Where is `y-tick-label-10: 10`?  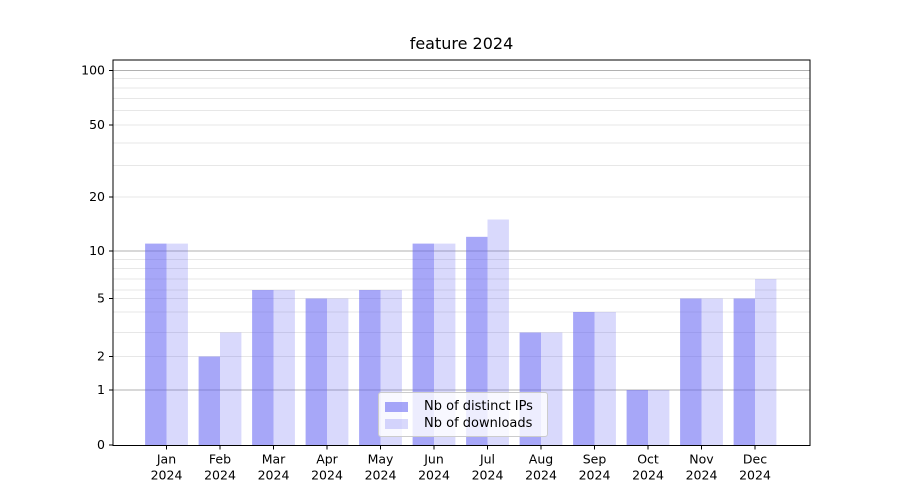 y-tick-label-10: 10 is located at coordinates (97, 250).